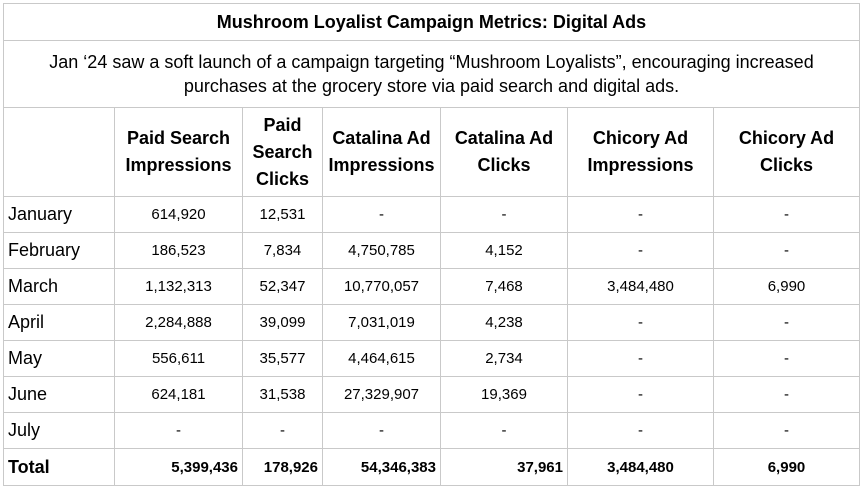 This screenshot has width=864, height=486. I want to click on table-row: June 624,181 31,538 27,329,907 19,369- -, so click(431, 394).